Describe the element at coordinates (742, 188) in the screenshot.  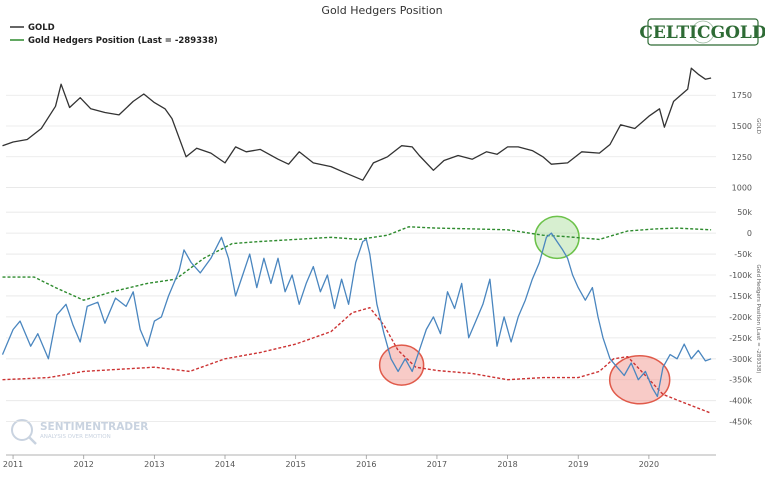
I see `y-tick-label: 1000` at that location.